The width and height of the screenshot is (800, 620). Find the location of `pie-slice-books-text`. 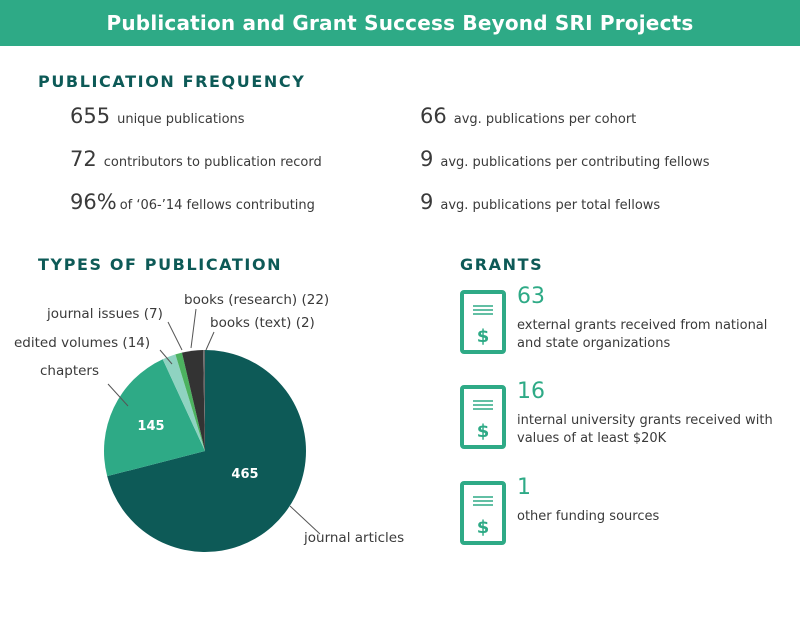

pie-slice-books-text is located at coordinates (204, 400).